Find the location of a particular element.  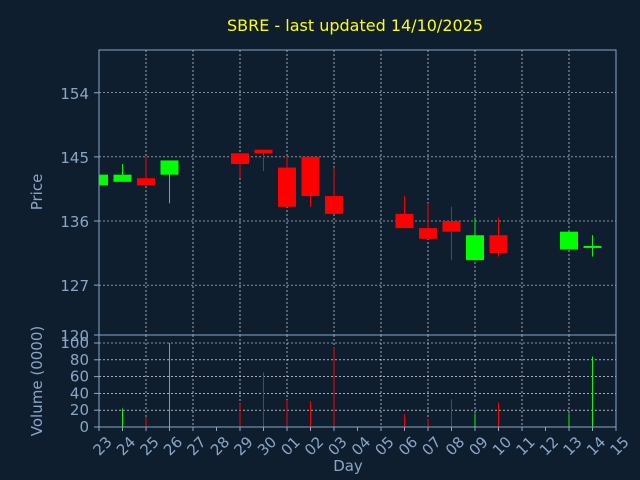

x-tick-label: 01 is located at coordinates (291, 446).